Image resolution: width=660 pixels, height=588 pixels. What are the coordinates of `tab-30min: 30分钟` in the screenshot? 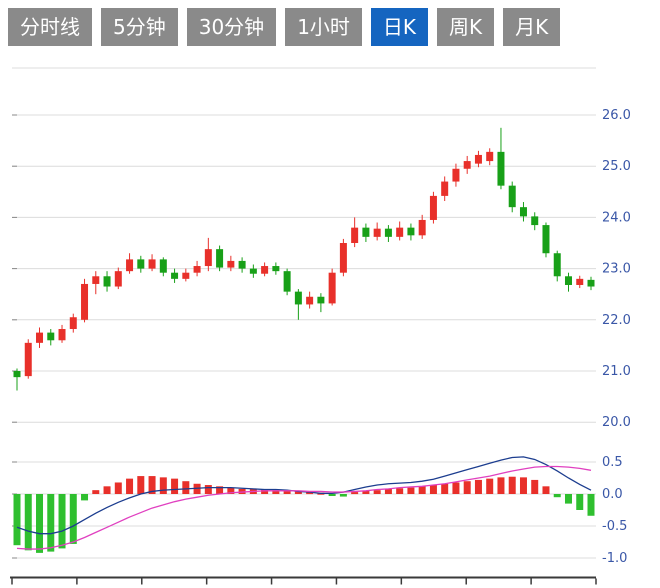 It's located at (231, 27).